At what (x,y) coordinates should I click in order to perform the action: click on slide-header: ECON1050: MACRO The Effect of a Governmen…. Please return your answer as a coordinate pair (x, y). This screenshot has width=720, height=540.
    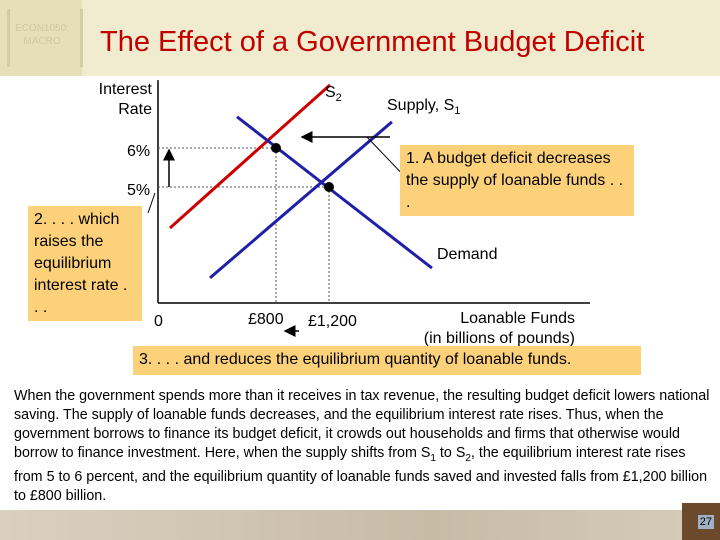
    Looking at the image, I should click on (360, 38).